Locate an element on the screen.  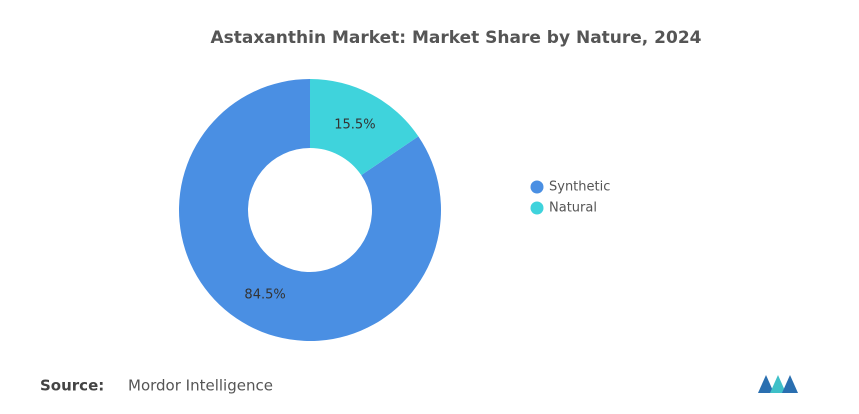
logo is located at coordinates (778, 384).